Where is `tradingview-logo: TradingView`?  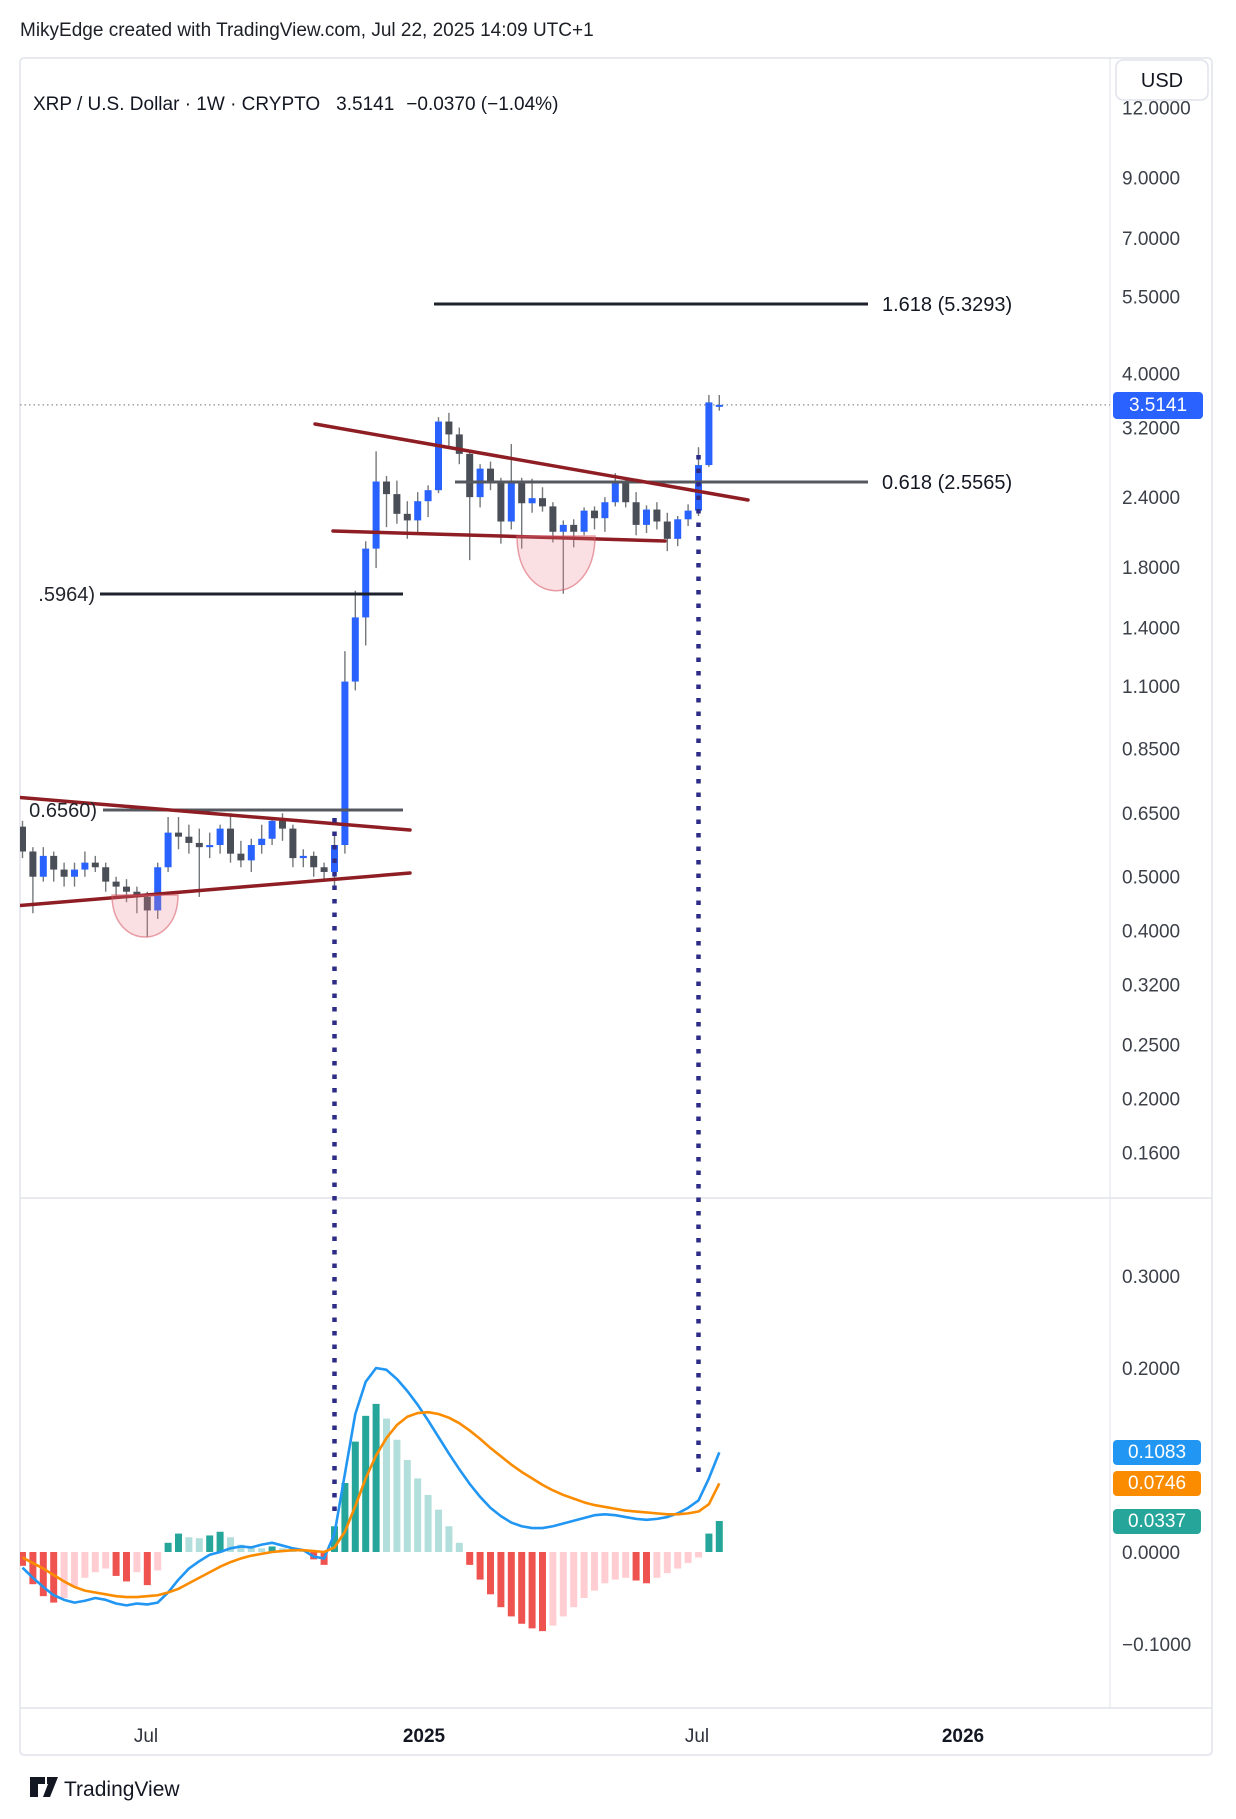 tradingview-logo: TradingView is located at coordinates (105, 1789).